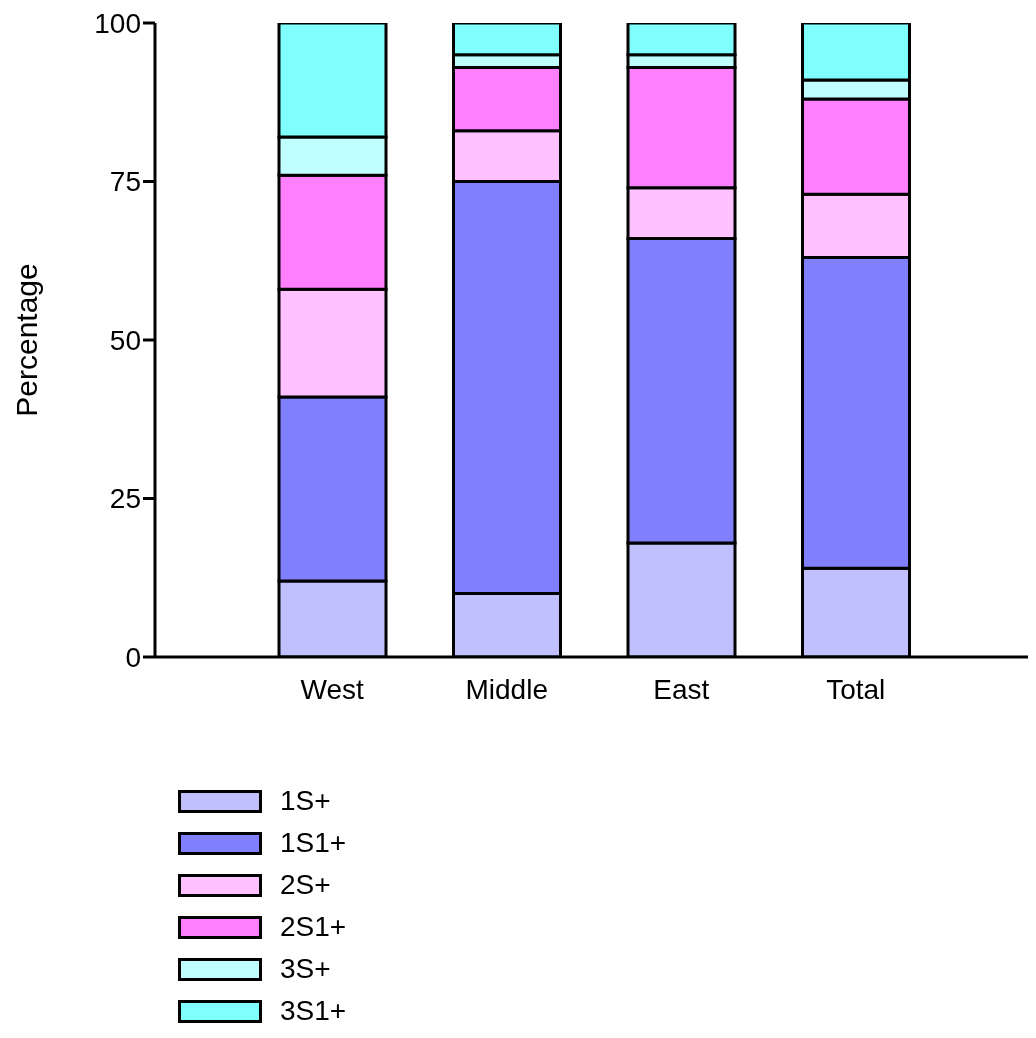 The image size is (1036, 1038). Describe the element at coordinates (117, 23) in the screenshot. I see `y-tick-label: 100` at that location.